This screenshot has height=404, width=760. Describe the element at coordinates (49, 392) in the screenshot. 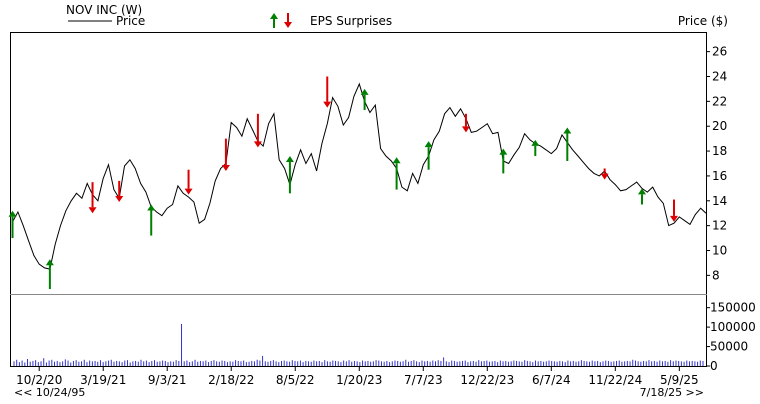

I see `start-date-link: << 10/24/95` at that location.